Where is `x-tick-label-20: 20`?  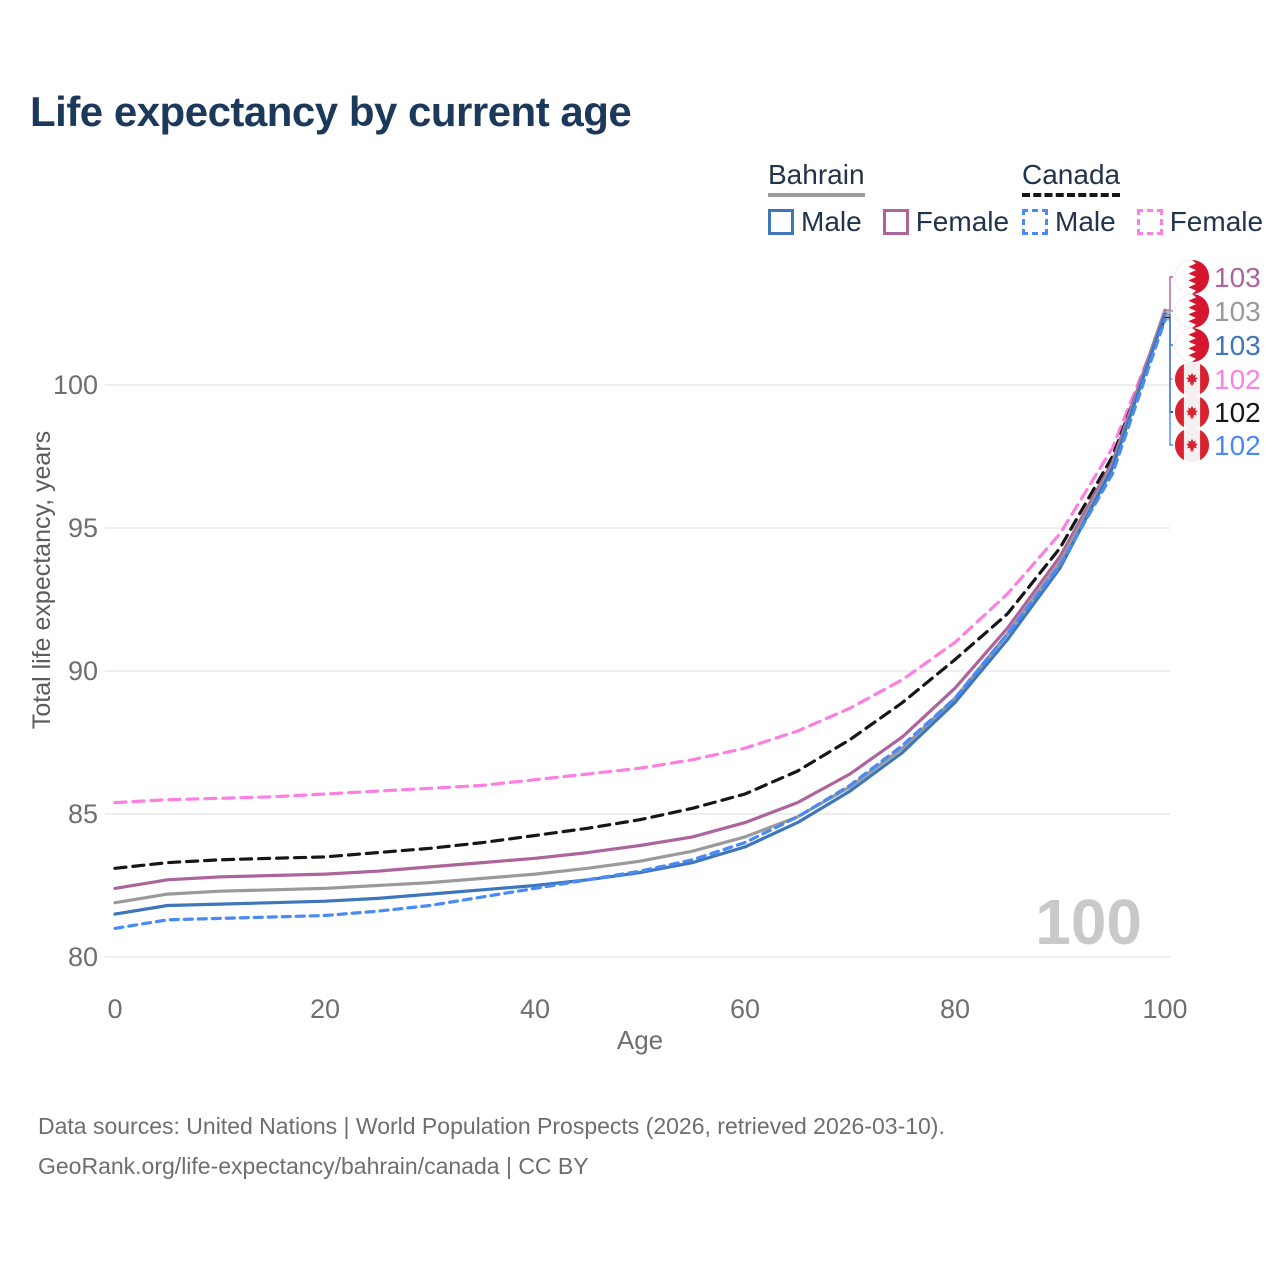
x-tick-label-20: 20 is located at coordinates (325, 1009).